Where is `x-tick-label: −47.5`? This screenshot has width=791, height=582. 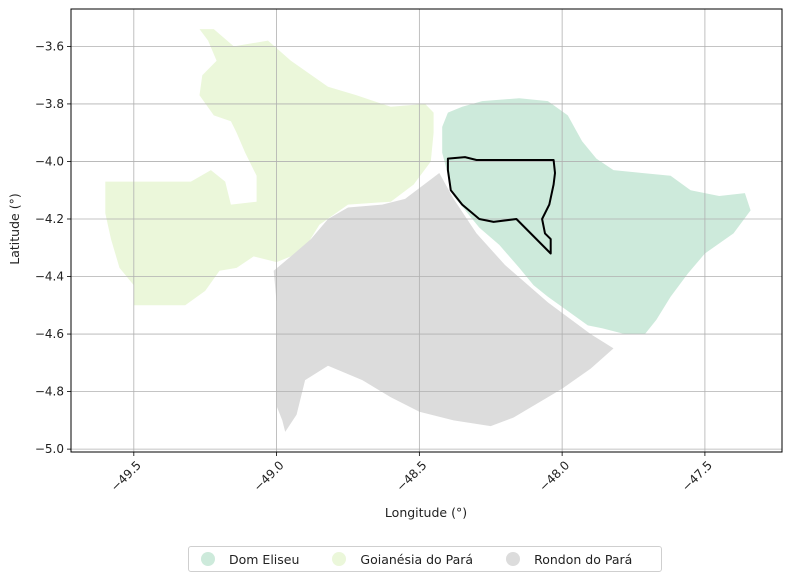 x-tick-label: −47.5 is located at coordinates (697, 476).